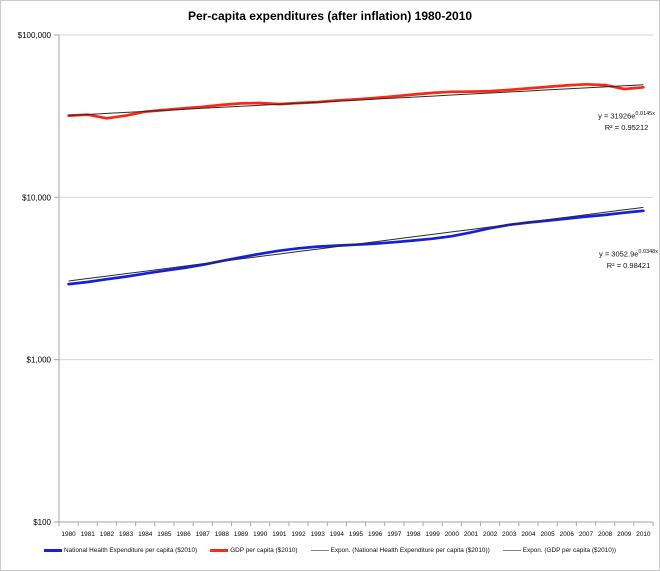 This screenshot has height=571, width=660. What do you see at coordinates (628, 265) in the screenshot?
I see `nhe-trend-r2: R² = 0.98421` at bounding box center [628, 265].